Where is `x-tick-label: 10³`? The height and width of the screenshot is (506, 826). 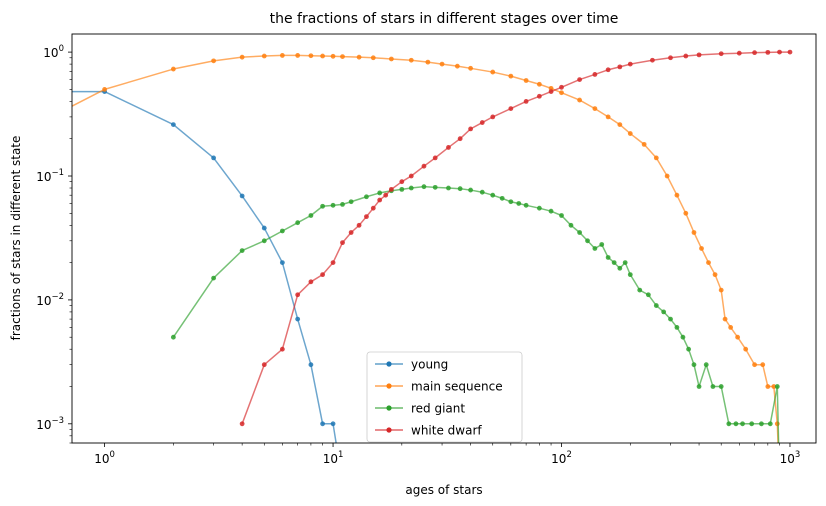
x-tick-label: 10³ is located at coordinates (790, 458).